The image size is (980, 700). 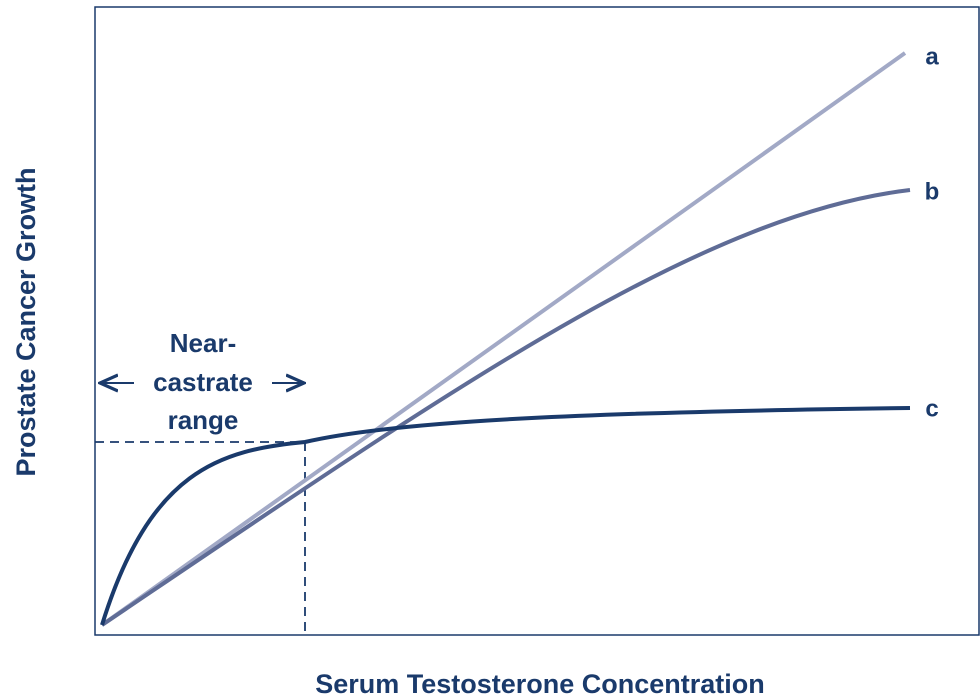 I want to click on y-axis-label: Prostate Cancer Growth, so click(x=26, y=321).